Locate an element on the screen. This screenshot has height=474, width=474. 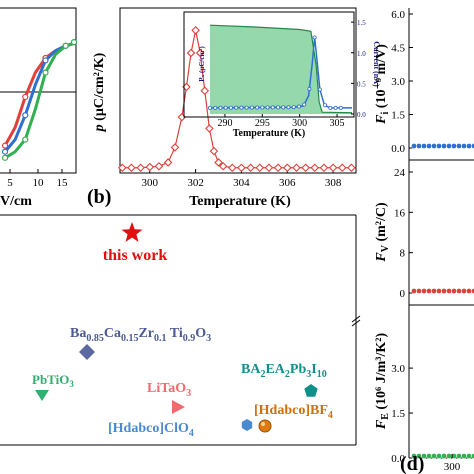
panel-b-xlabel: Temperature (K) is located at coordinates (240, 201).